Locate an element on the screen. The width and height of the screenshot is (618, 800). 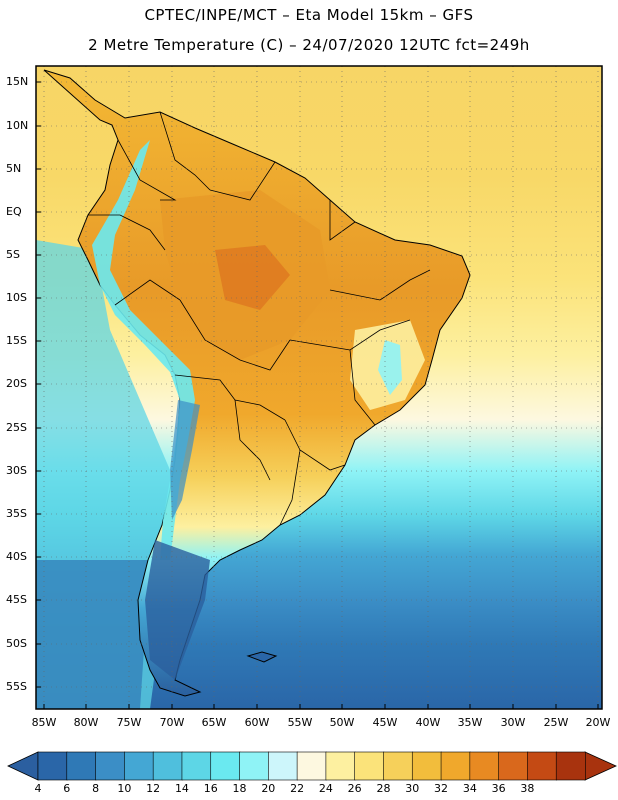
colorbar-label: 10 is located at coordinates (124, 788).